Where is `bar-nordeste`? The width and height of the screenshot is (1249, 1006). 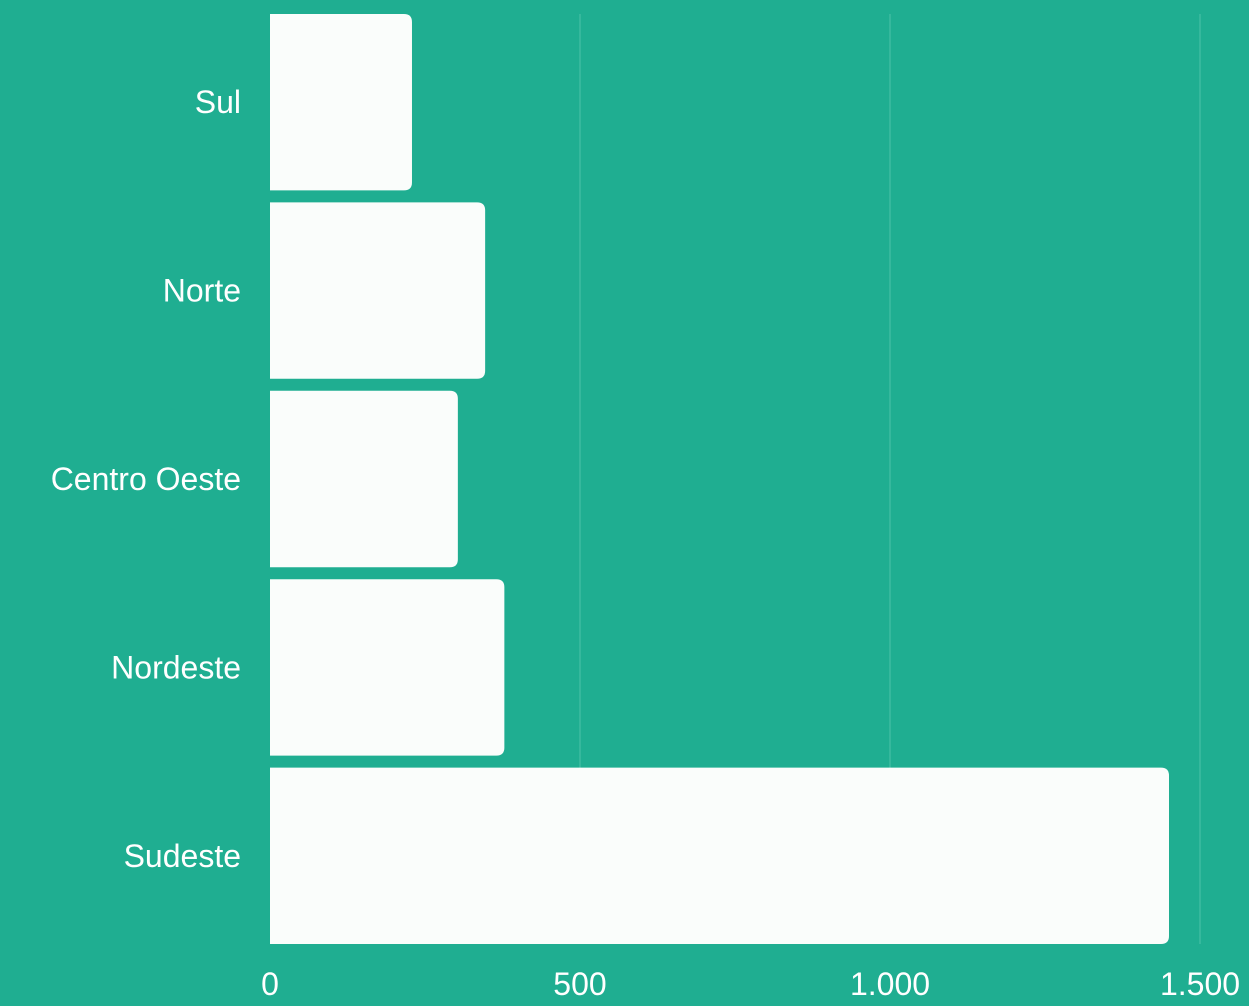 bar-nordeste is located at coordinates (387, 667).